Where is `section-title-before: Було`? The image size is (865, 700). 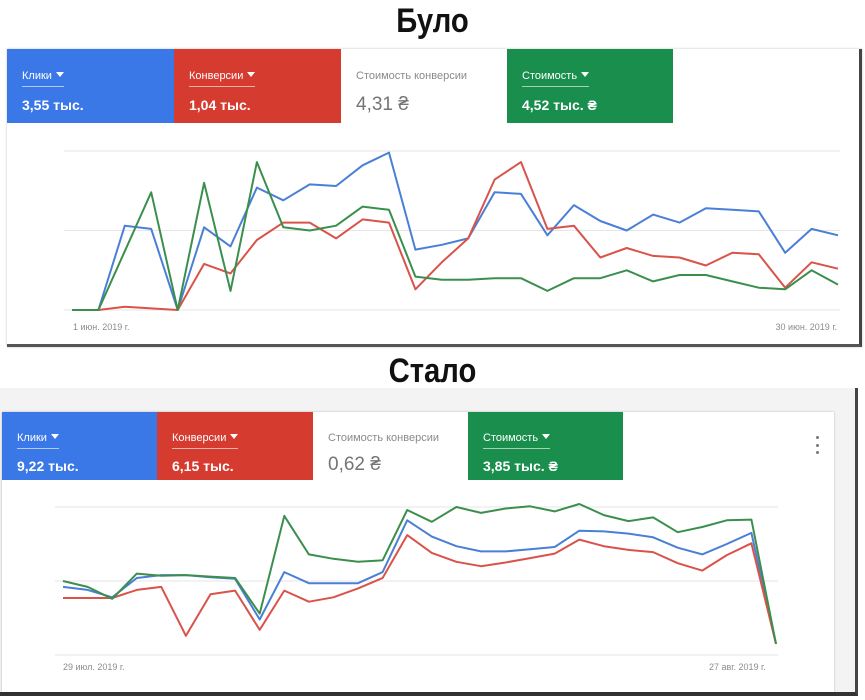 section-title-before: Було is located at coordinates (432, 21).